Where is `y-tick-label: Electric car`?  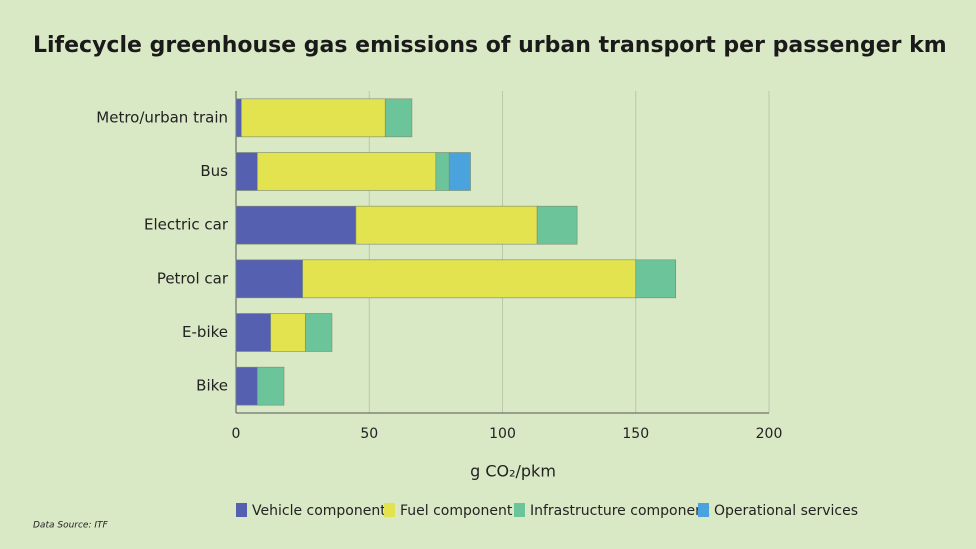
y-tick-label: Electric car is located at coordinates (186, 225).